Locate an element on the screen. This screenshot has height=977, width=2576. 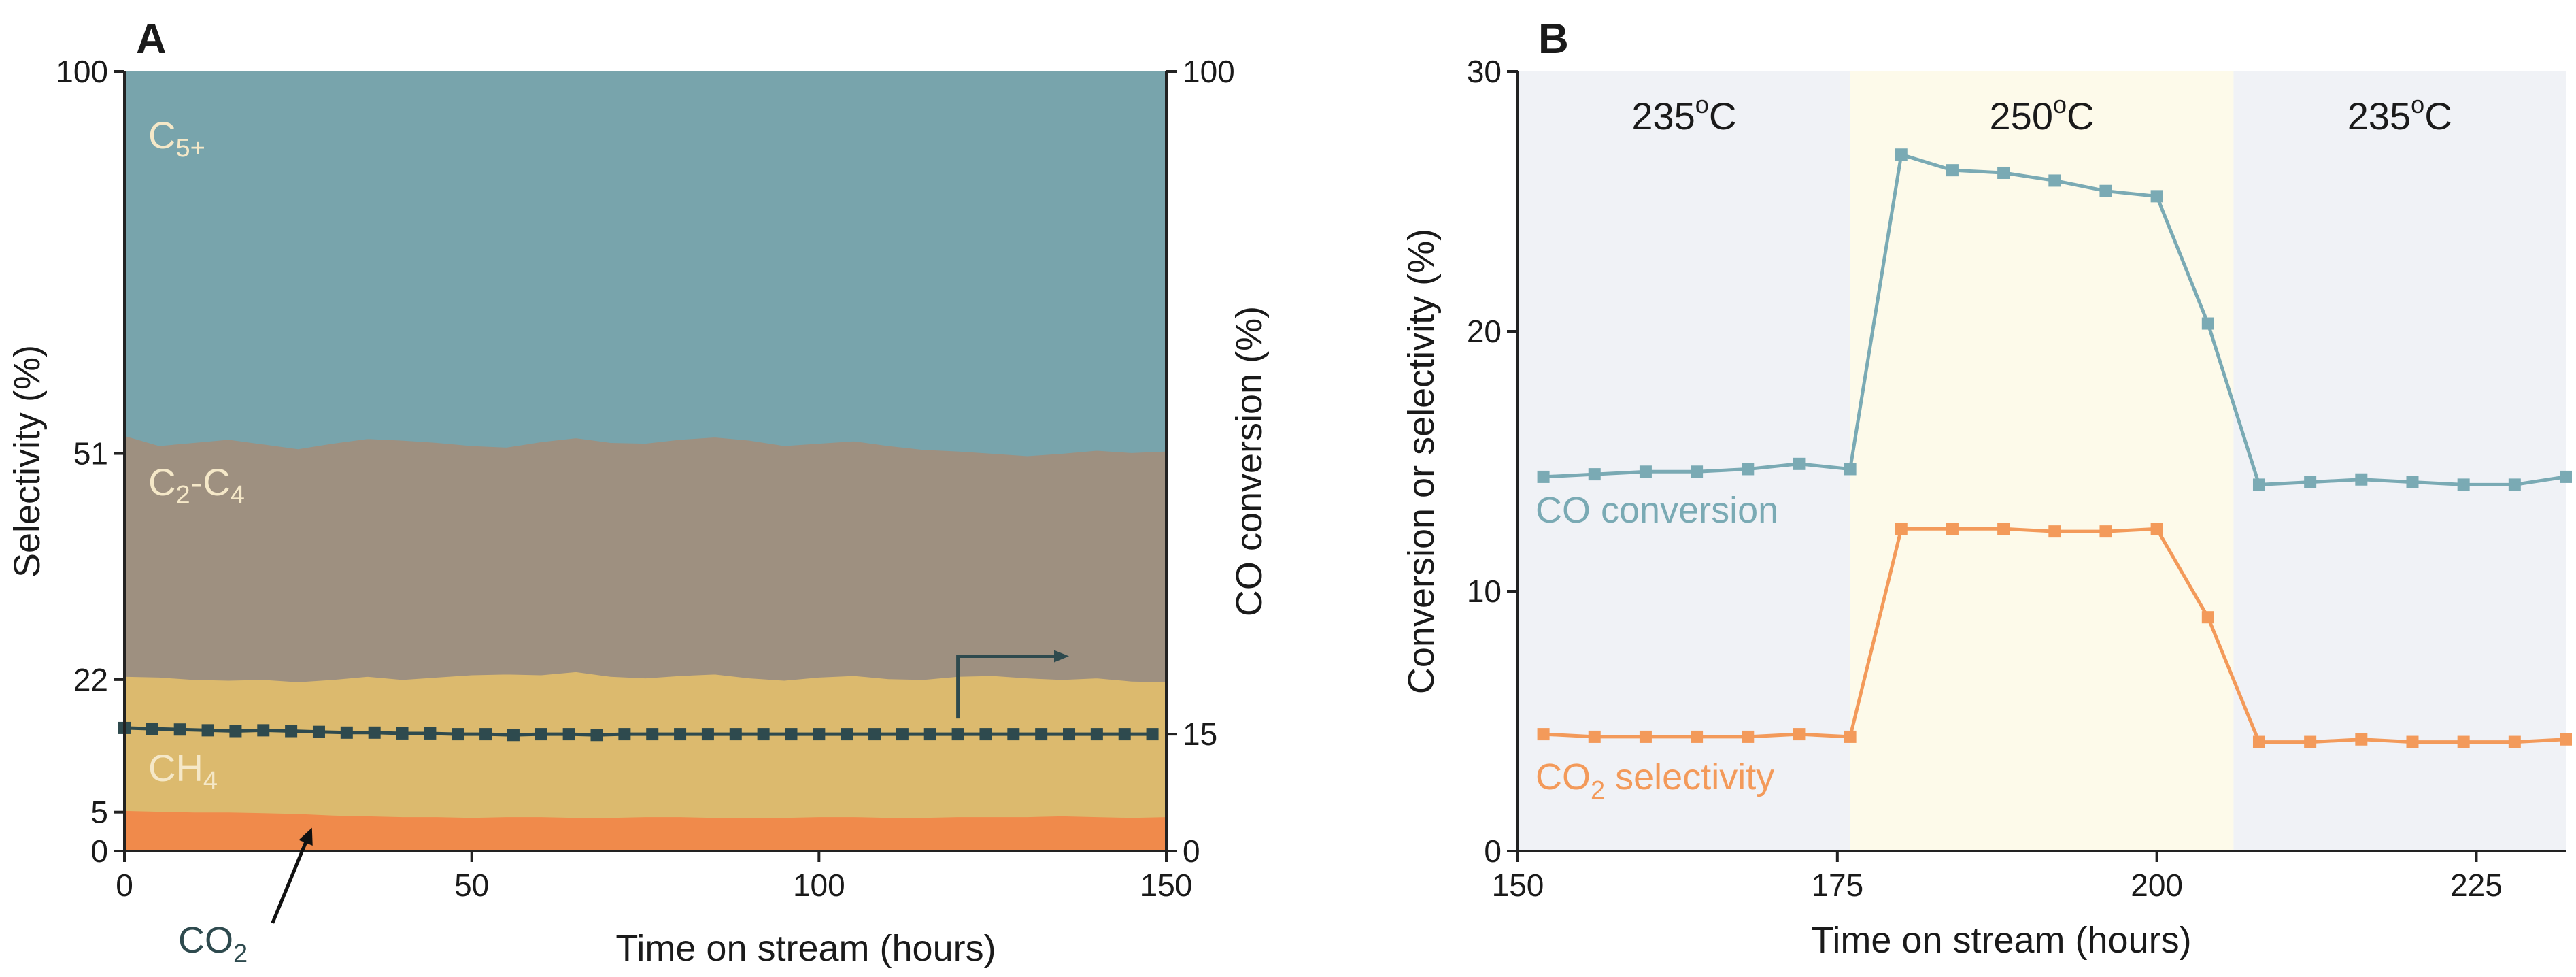
panel-b-y-tick-label: 10 is located at coordinates (1484, 591).